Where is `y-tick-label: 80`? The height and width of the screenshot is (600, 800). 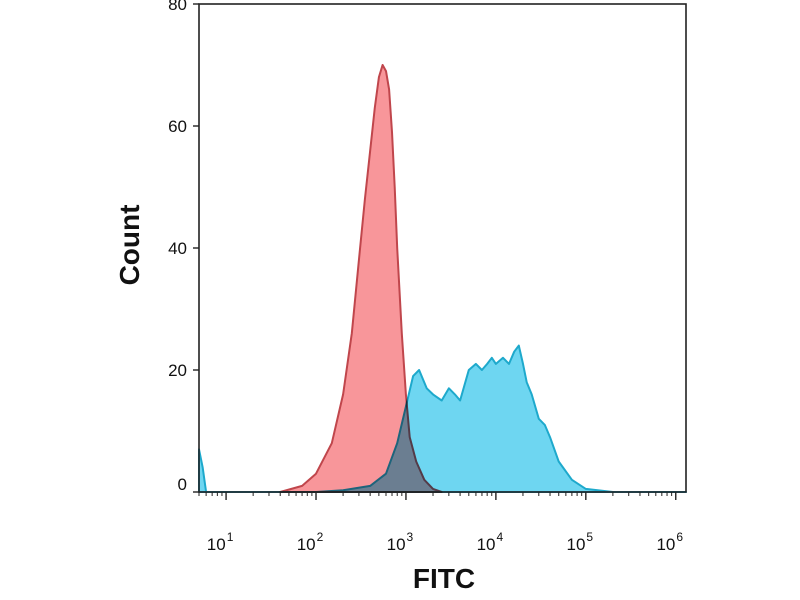
y-tick-label: 80 is located at coordinates (177, 7).